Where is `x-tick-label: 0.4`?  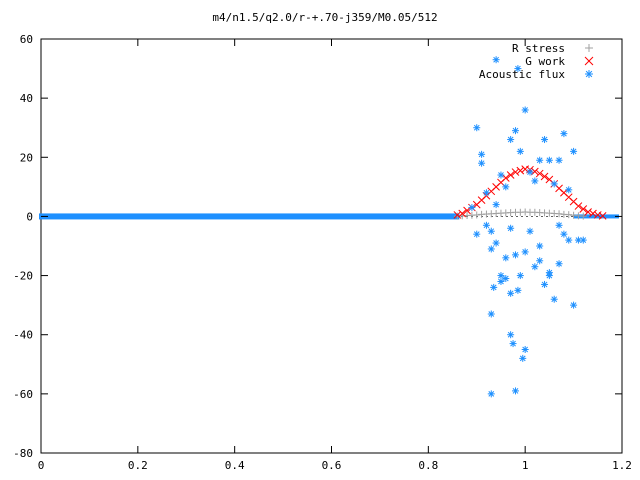
x-tick-label: 0.4 is located at coordinates (235, 465).